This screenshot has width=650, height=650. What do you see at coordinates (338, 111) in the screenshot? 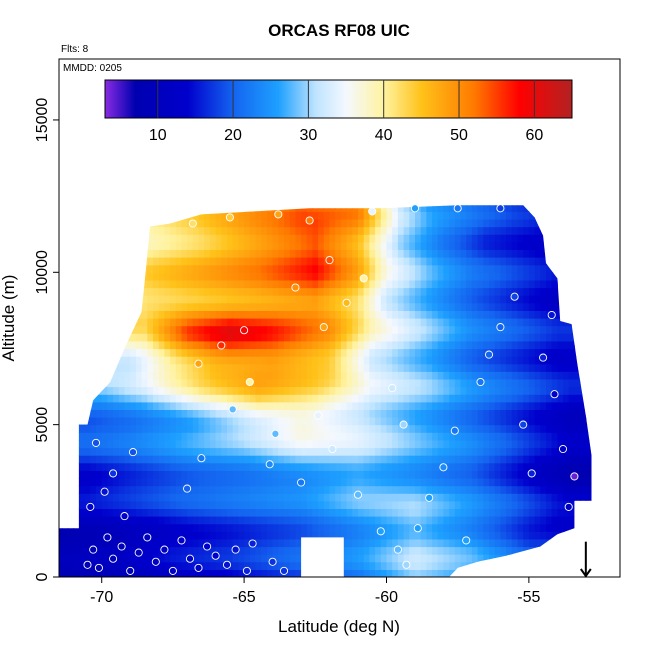
I see `colorbar: 10 20 30 40 50 60` at bounding box center [338, 111].